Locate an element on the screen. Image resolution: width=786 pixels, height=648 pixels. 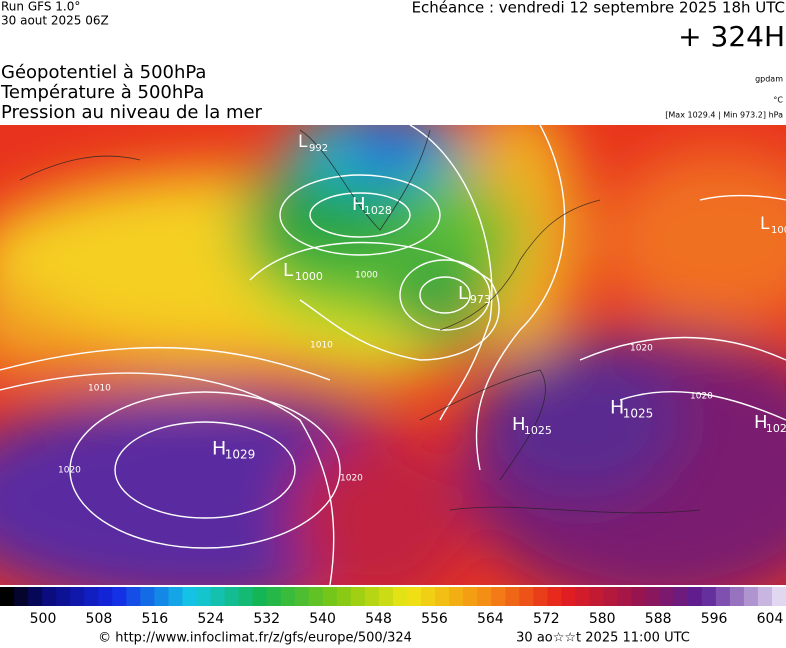
legend-line: Géopotentiel à 500hPa is located at coordinates (103, 72).